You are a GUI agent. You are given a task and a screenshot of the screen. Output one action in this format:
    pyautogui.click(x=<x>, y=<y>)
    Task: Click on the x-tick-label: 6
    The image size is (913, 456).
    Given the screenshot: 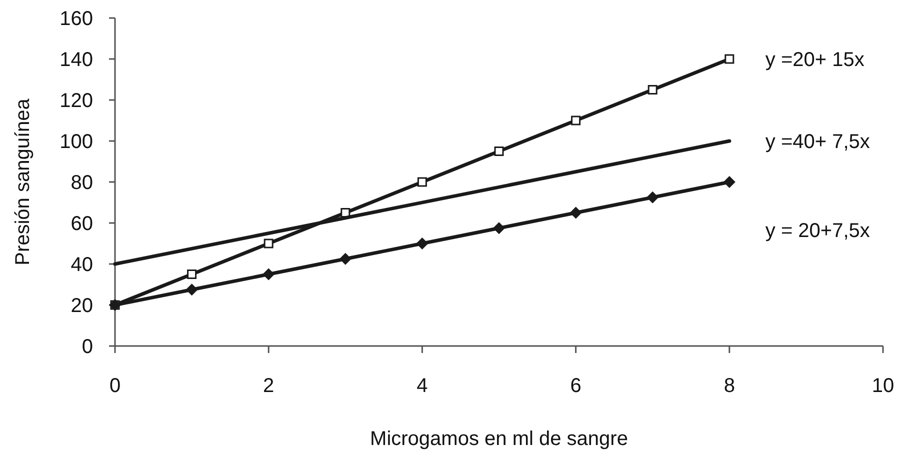 What is the action you would take?
    pyautogui.click(x=576, y=386)
    